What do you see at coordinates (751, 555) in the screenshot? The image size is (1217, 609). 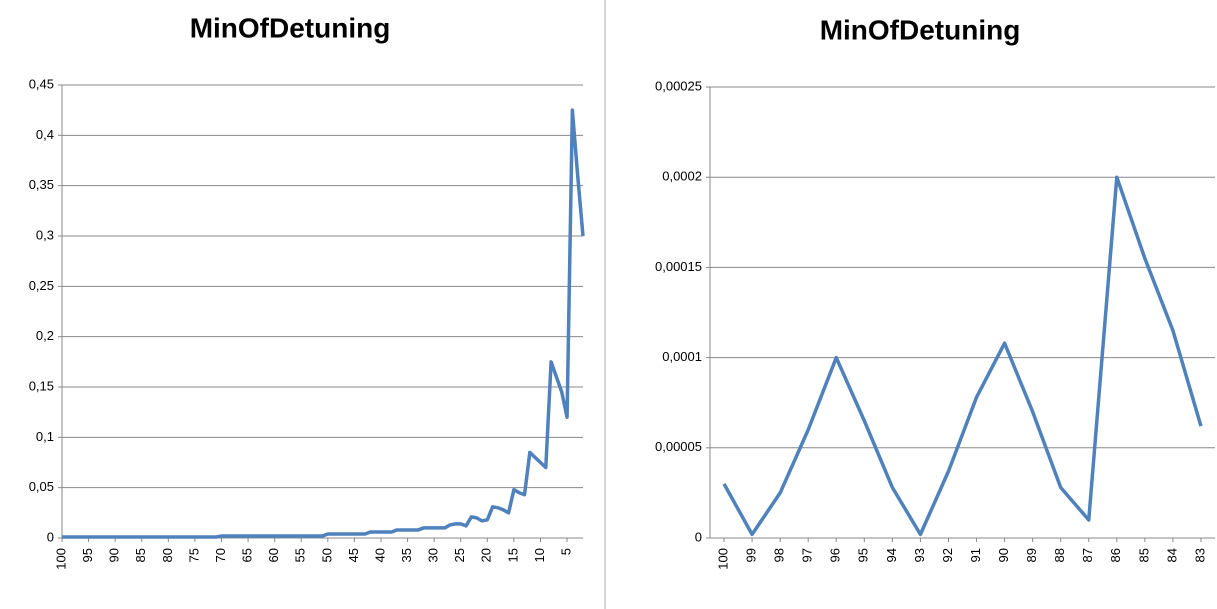 I see `x-tick-label: 99` at bounding box center [751, 555].